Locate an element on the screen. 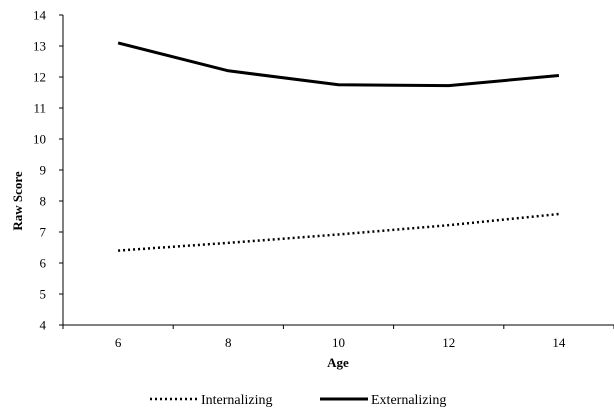  legend: Internalizing Externalizing is located at coordinates (298, 400).